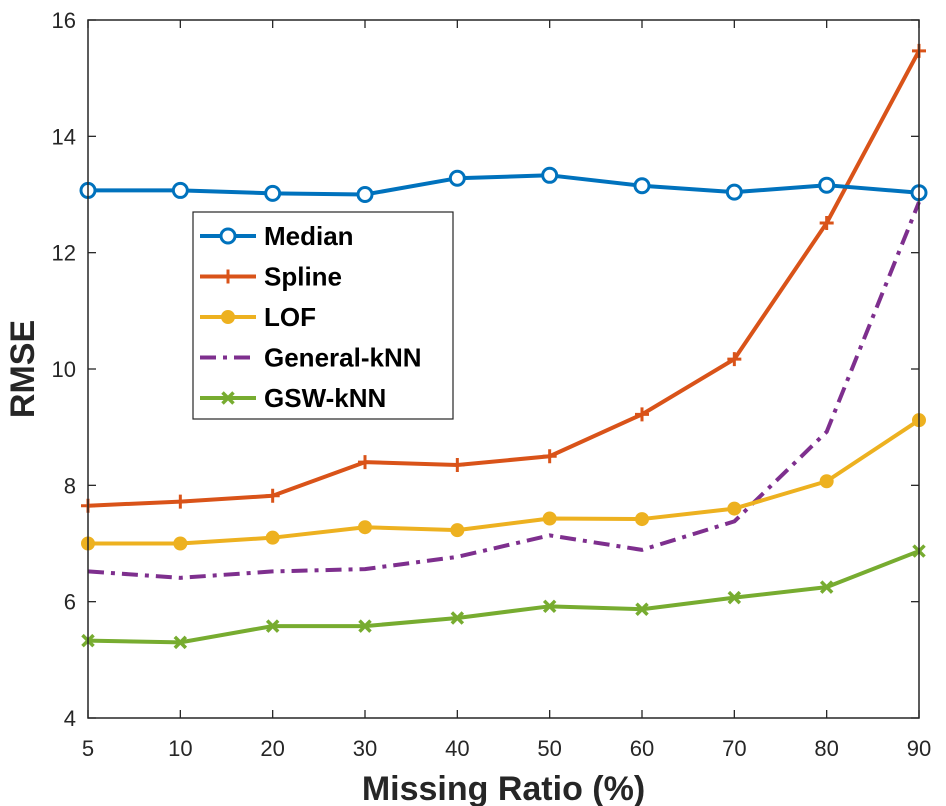 Image resolution: width=946 pixels, height=806 pixels. Describe the element at coordinates (23, 369) in the screenshot. I see `y-axis-title: RMSE` at that location.